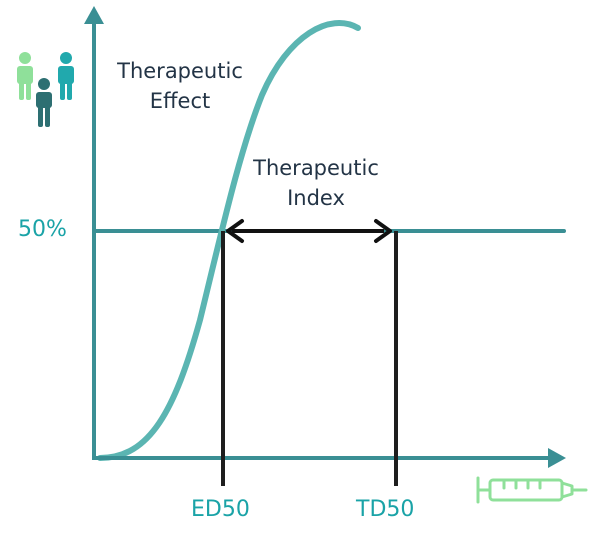  I want to click on arrowhead-right, so click(383, 231).